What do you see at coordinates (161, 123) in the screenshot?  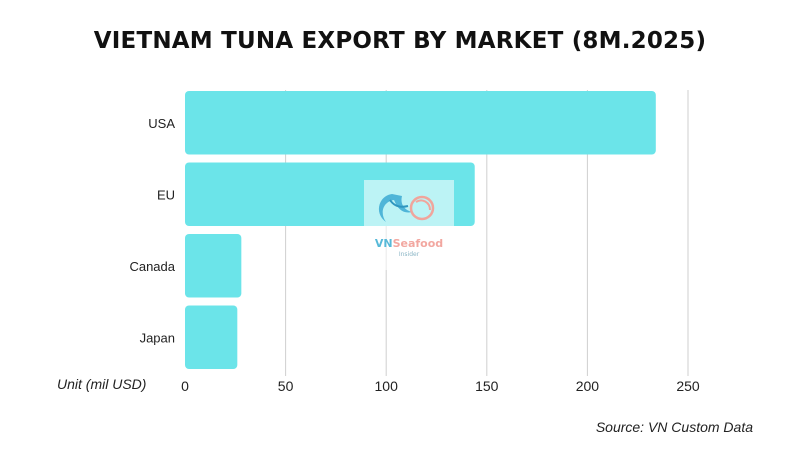 I see `category-label: USA` at bounding box center [161, 123].